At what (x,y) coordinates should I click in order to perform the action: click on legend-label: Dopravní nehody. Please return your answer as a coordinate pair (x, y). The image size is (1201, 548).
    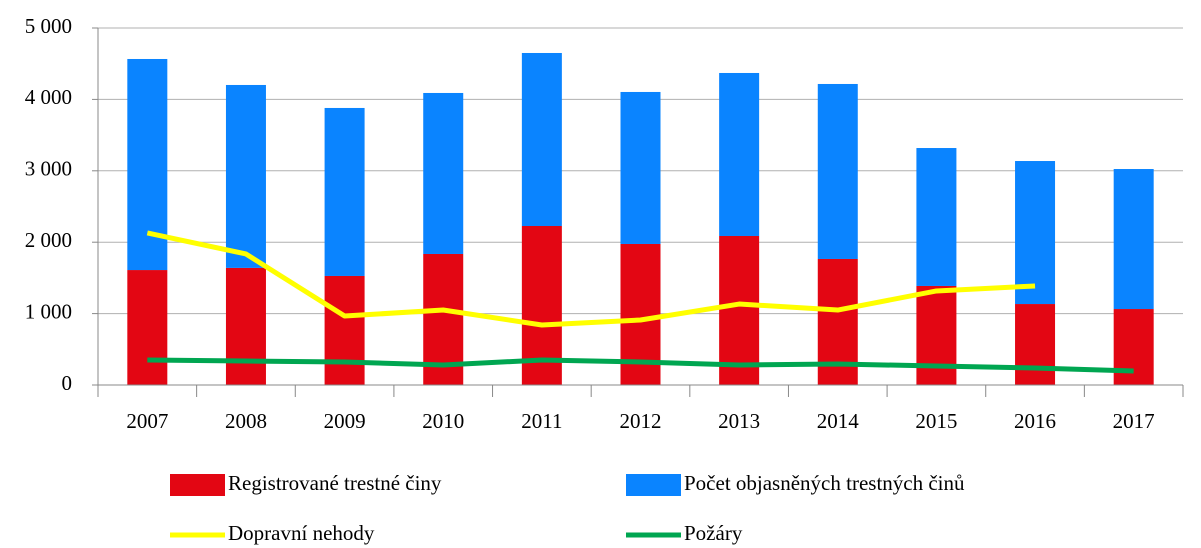
    Looking at the image, I should click on (301, 533).